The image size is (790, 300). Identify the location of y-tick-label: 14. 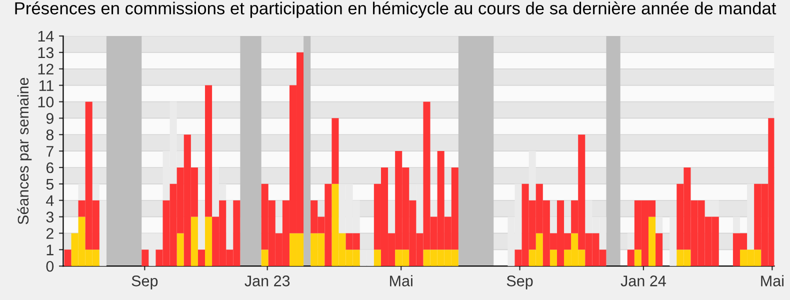
(46, 36).